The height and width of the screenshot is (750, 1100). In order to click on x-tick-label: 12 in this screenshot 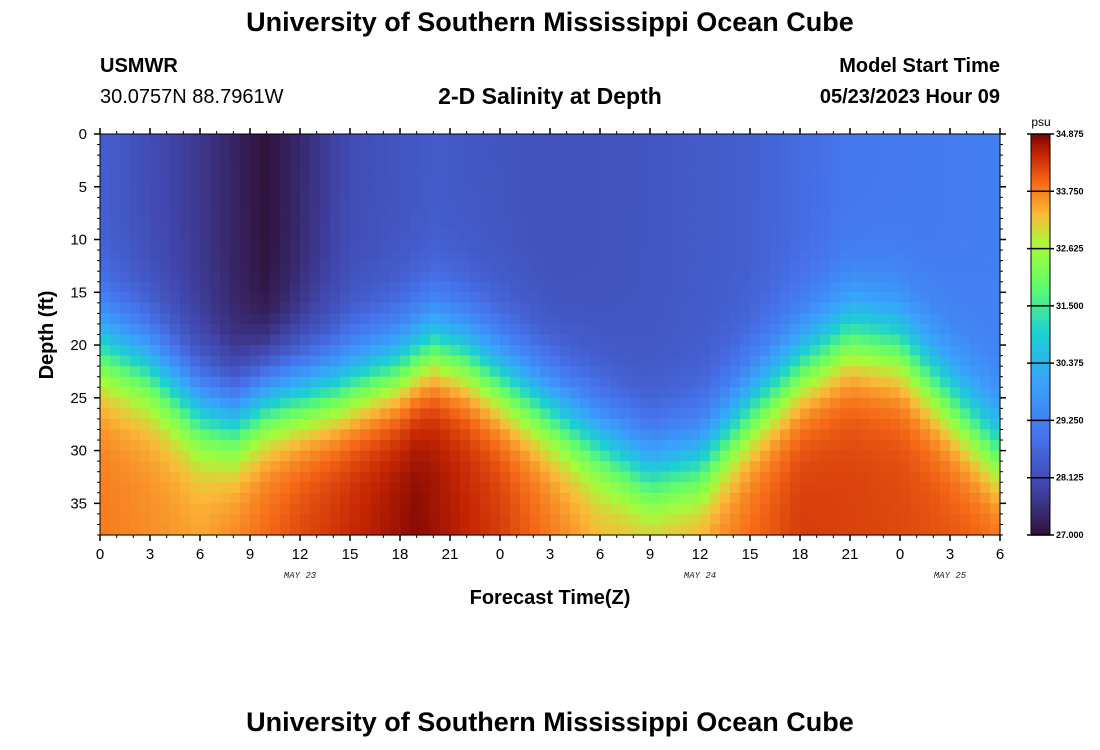, I will do `click(300, 554)`.